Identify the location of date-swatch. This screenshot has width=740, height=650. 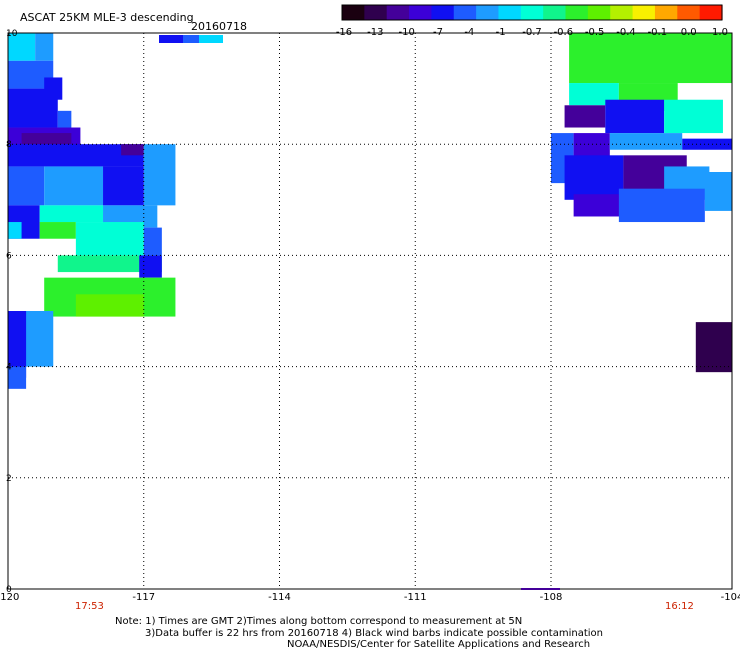
(191, 39).